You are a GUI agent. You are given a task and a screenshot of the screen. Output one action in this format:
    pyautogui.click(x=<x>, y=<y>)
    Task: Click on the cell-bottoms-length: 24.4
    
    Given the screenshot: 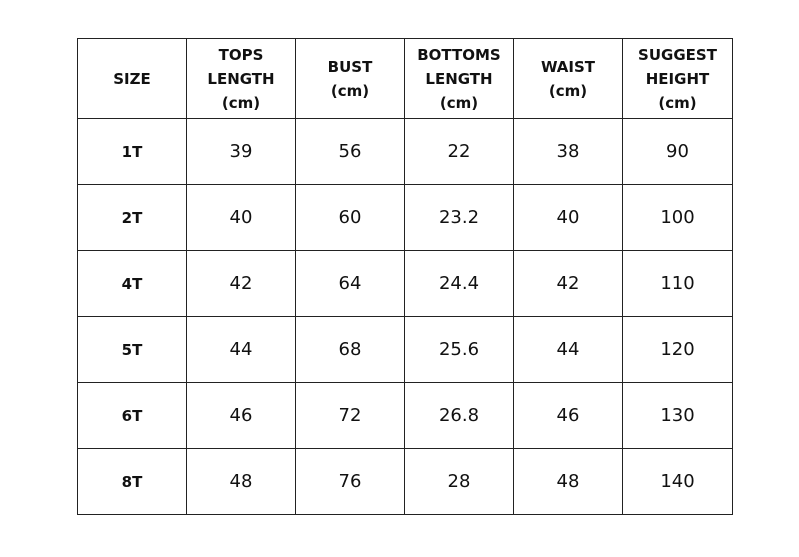 What is the action you would take?
    pyautogui.click(x=459, y=283)
    